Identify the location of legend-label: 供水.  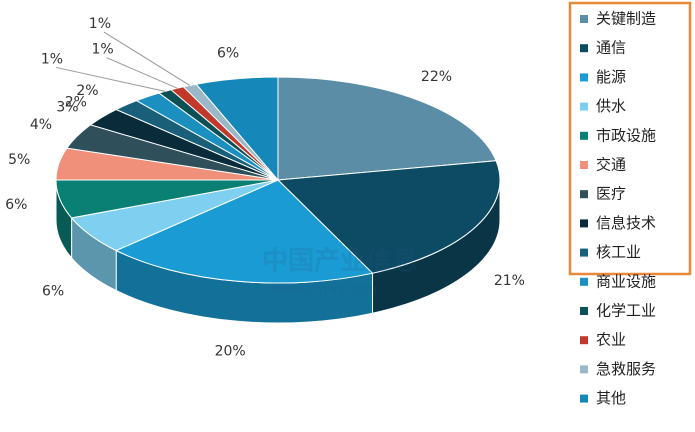
(611, 106).